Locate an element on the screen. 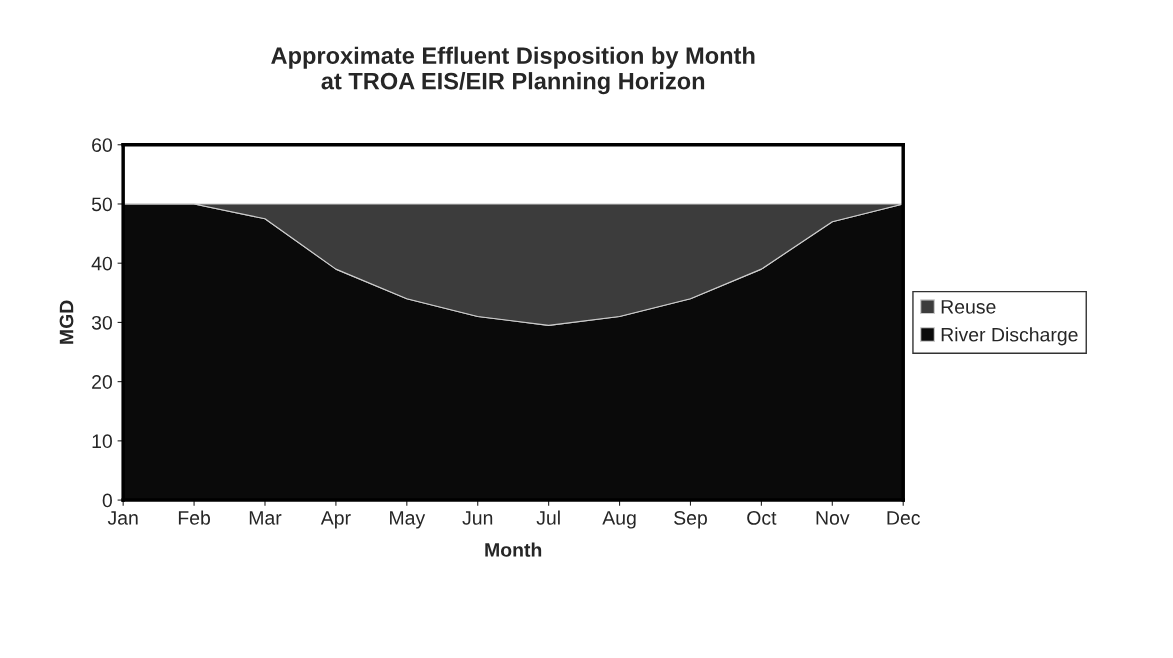 This screenshot has height=658, width=1173. x-tick-label: May is located at coordinates (408, 520).